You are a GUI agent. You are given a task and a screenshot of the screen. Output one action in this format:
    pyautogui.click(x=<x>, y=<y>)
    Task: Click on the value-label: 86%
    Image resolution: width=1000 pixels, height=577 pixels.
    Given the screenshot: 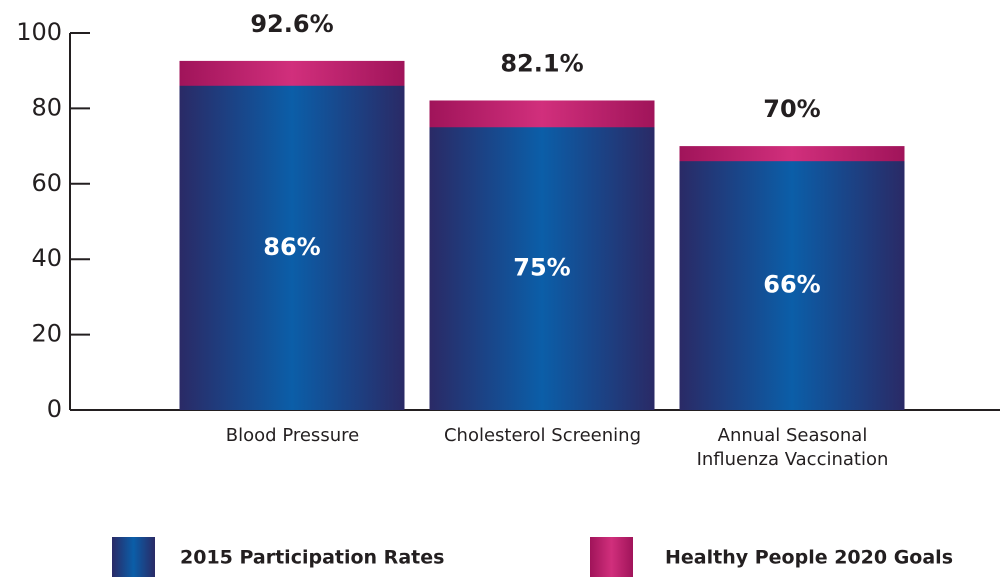 What is the action you would take?
    pyautogui.click(x=291, y=247)
    